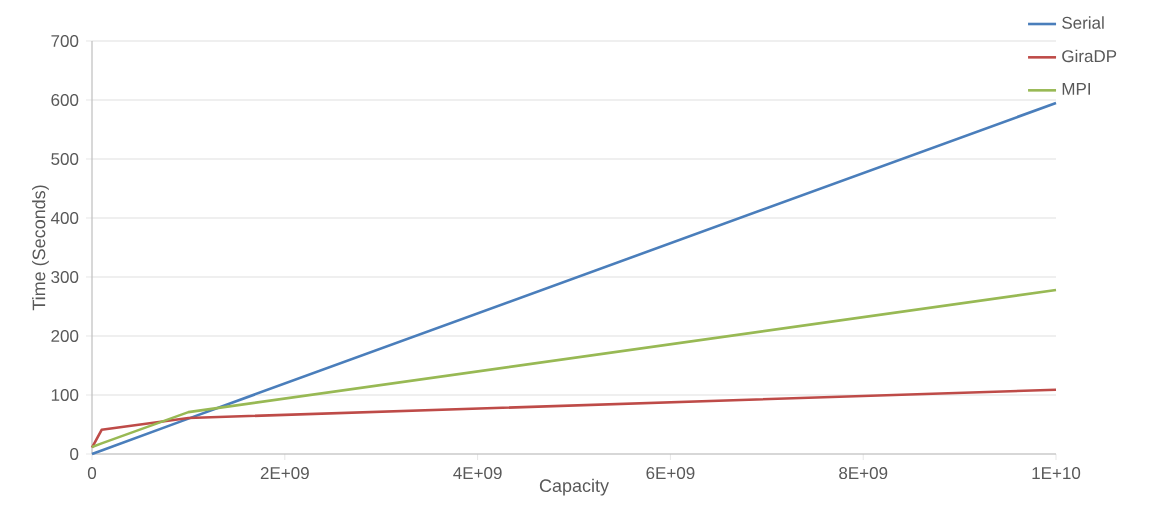  What do you see at coordinates (284, 473) in the screenshot?
I see `x-tick-label: 2E+09` at bounding box center [284, 473].